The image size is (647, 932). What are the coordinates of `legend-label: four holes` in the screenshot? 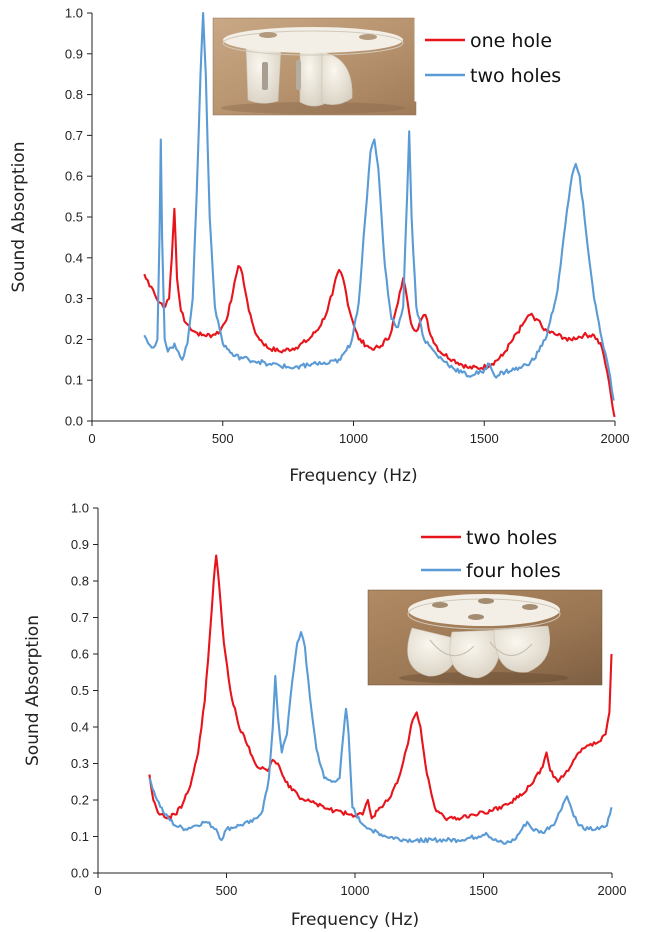 It's located at (513, 571).